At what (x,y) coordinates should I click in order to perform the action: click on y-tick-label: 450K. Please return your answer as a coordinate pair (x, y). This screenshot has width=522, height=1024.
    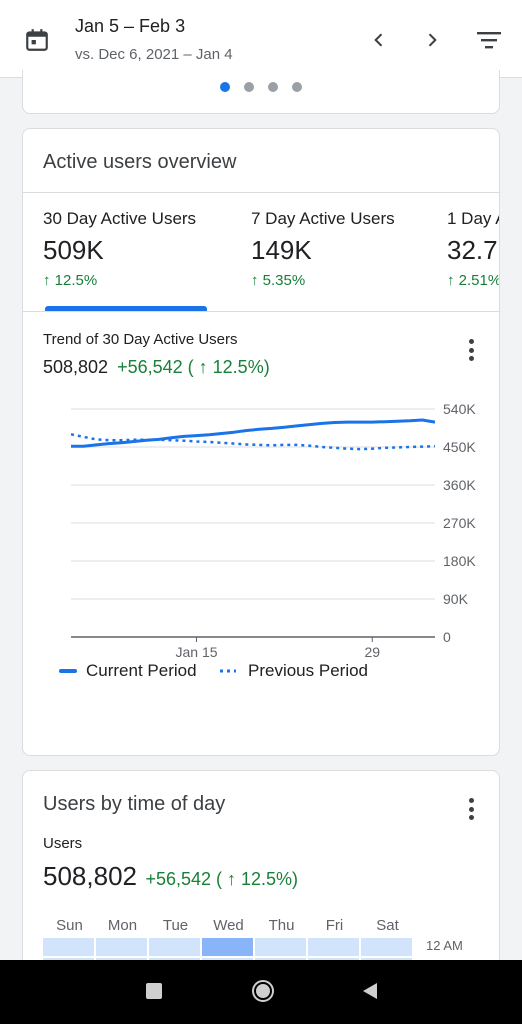
    Looking at the image, I should click on (459, 447).